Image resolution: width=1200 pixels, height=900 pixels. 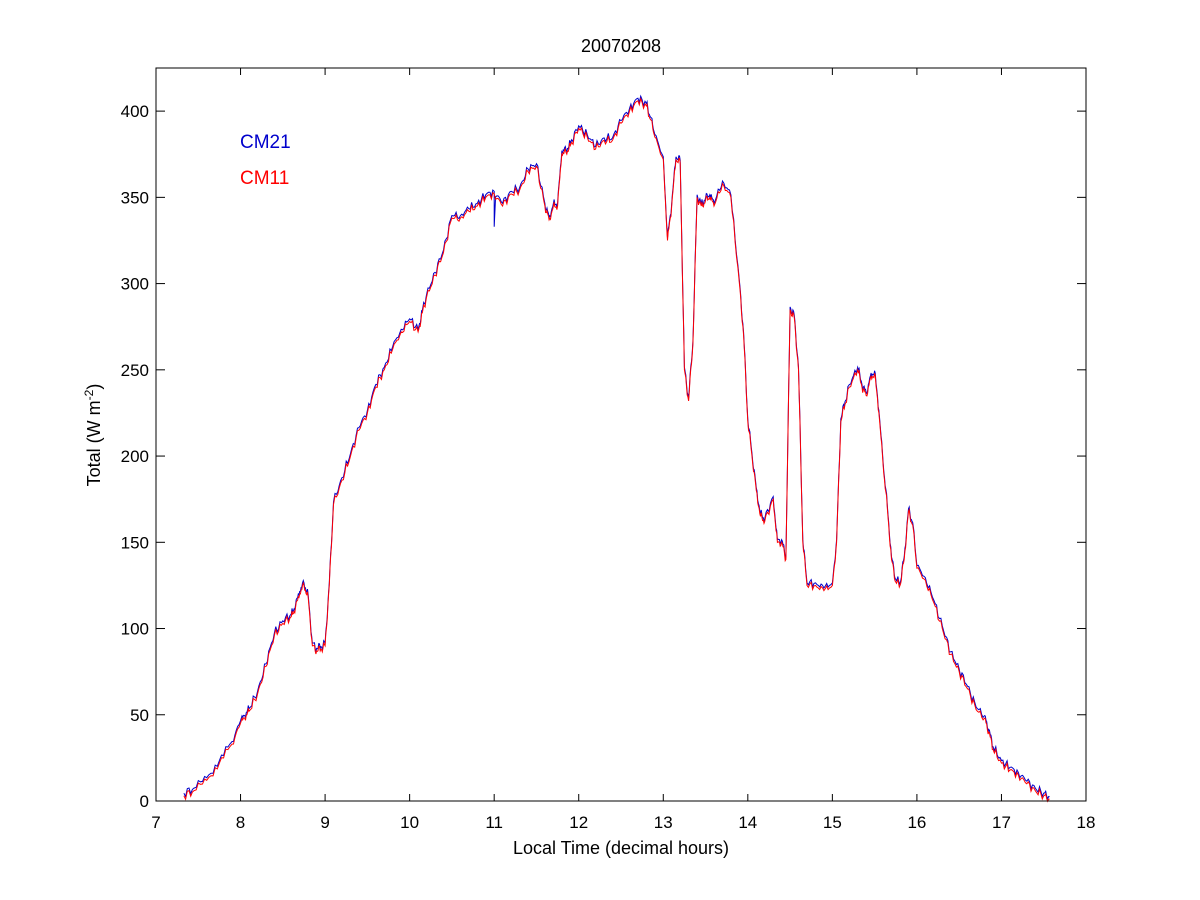 I want to click on y-tick-label: 0, so click(x=144, y=801).